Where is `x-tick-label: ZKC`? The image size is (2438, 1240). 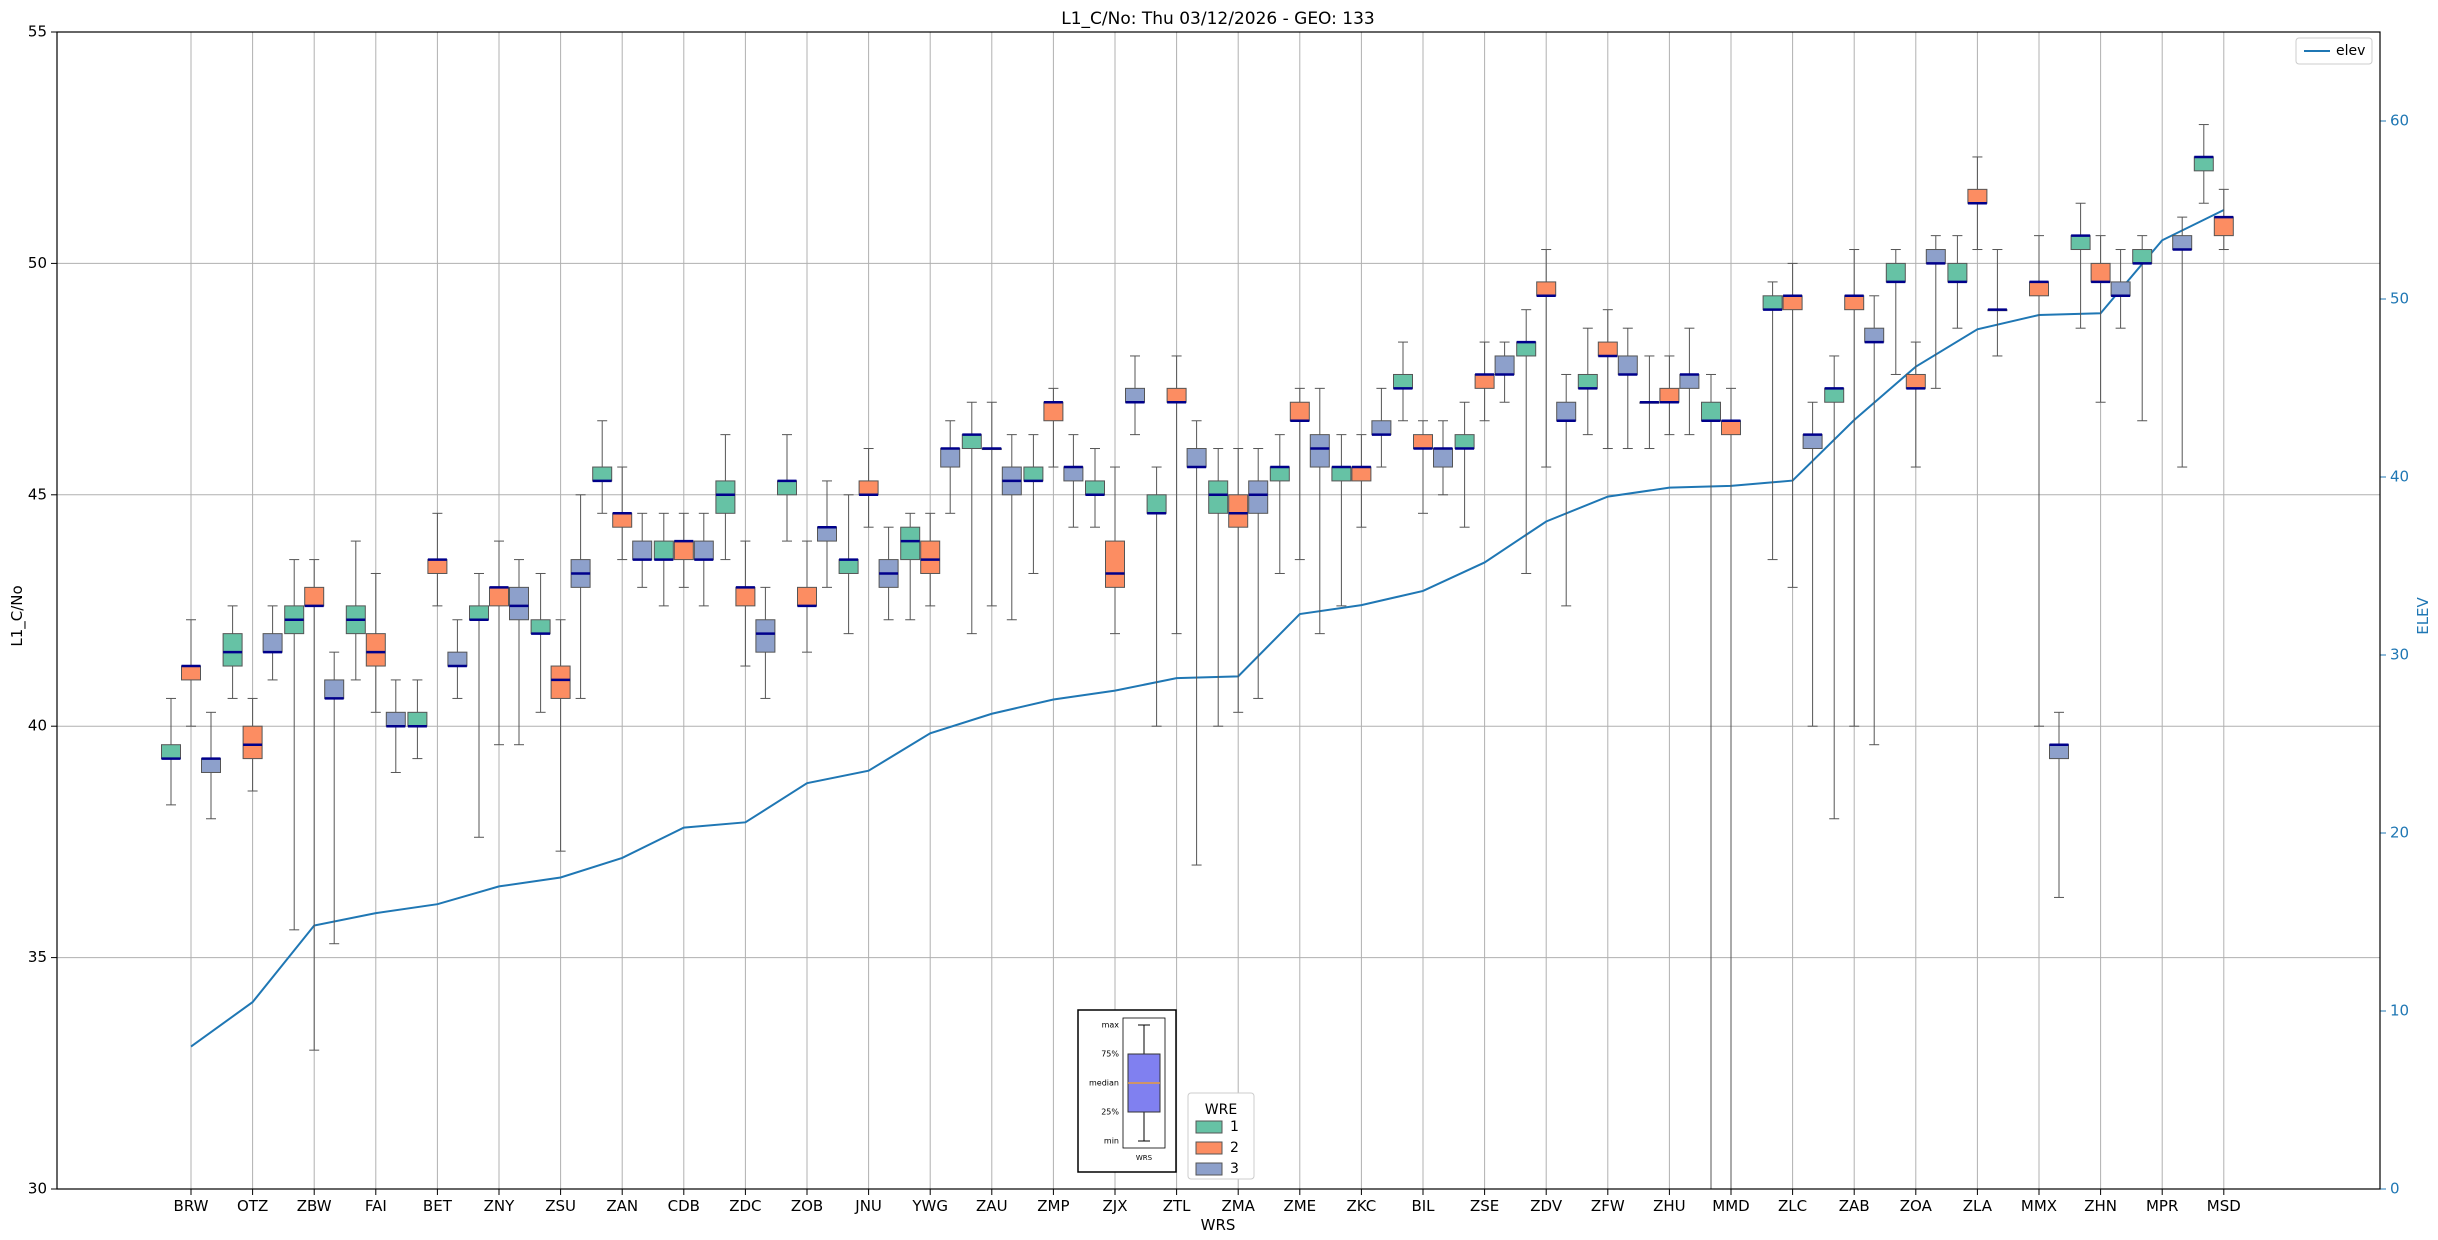 x-tick-label: ZKC is located at coordinates (1362, 1206).